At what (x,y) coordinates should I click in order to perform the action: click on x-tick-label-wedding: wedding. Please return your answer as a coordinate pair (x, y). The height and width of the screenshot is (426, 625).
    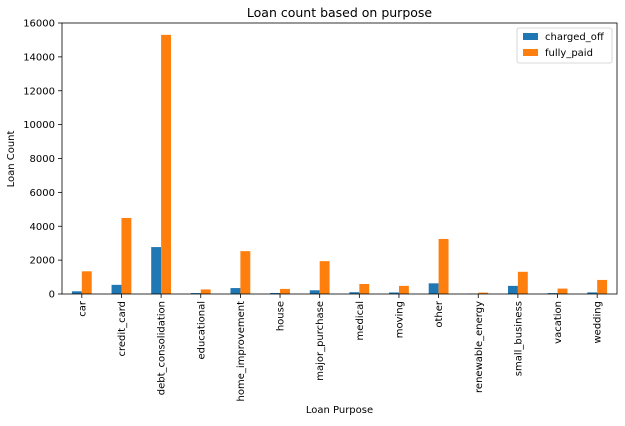
    Looking at the image, I should click on (598, 322).